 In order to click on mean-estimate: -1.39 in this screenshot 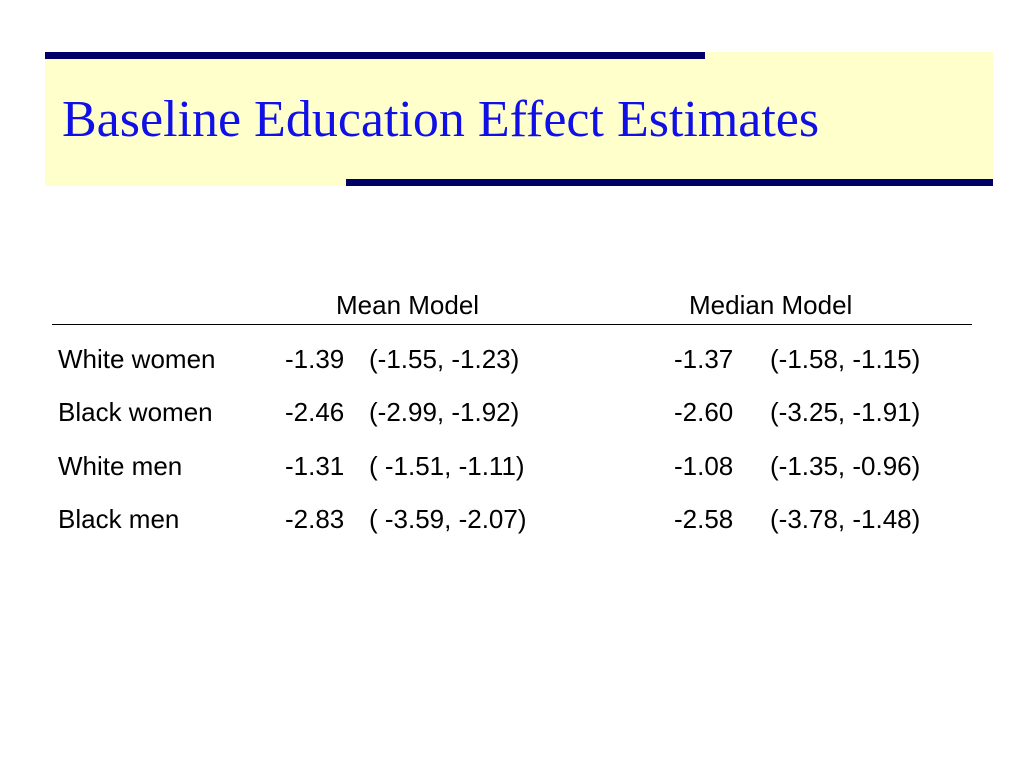, I will do `click(315, 359)`.